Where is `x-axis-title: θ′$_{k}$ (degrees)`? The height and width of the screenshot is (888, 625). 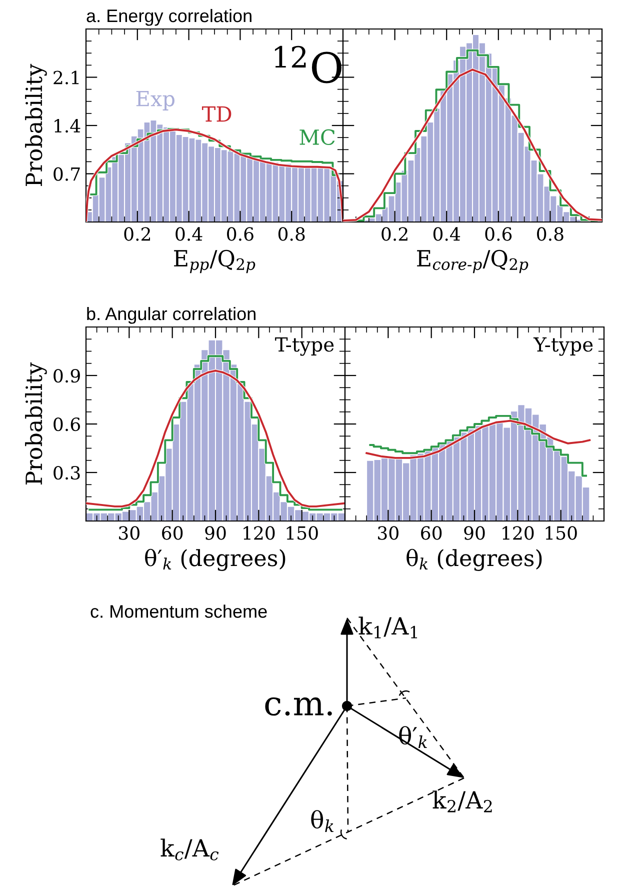 x-axis-title: θ′$_{k}$ (degrees) is located at coordinates (215, 559).